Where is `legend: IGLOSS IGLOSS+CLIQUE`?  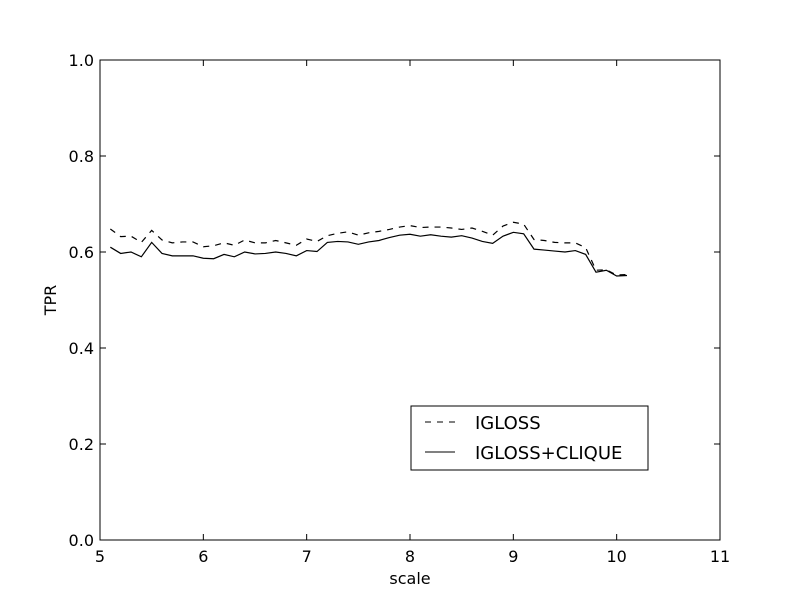 legend: IGLOSS IGLOSS+CLIQUE is located at coordinates (529, 438).